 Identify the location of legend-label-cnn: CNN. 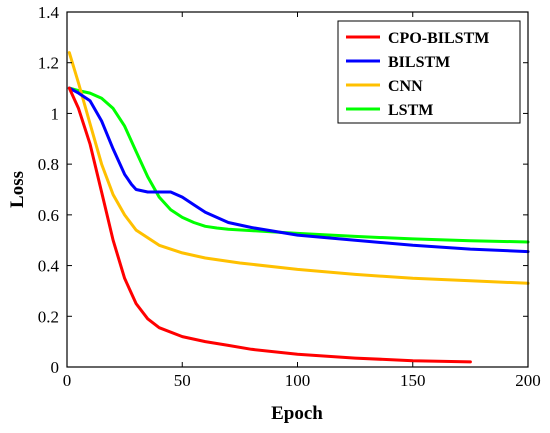
(405, 86).